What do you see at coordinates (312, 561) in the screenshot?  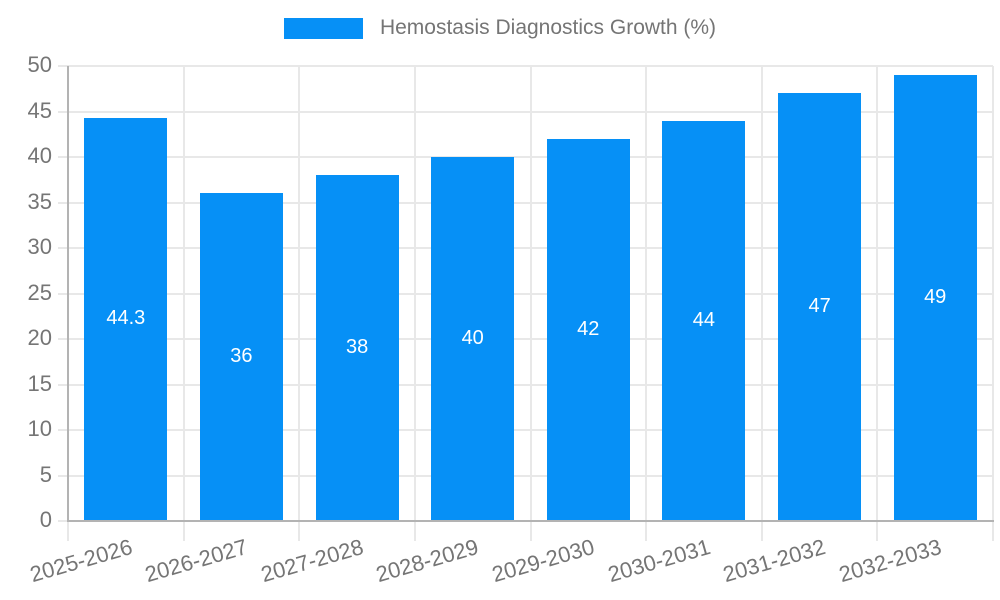 I see `x-tick-label: 2027-2028` at bounding box center [312, 561].